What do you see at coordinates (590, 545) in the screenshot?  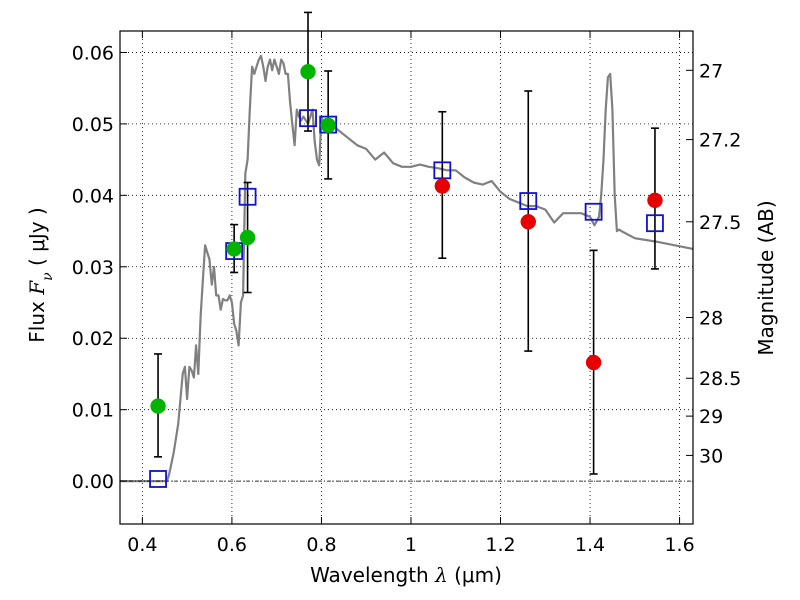 I see `x-tick-label: 1.4` at bounding box center [590, 545].